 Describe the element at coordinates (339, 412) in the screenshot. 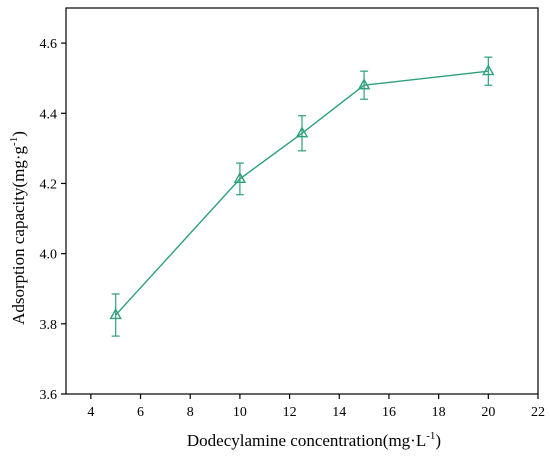

I see `x-tick-label: 14` at that location.